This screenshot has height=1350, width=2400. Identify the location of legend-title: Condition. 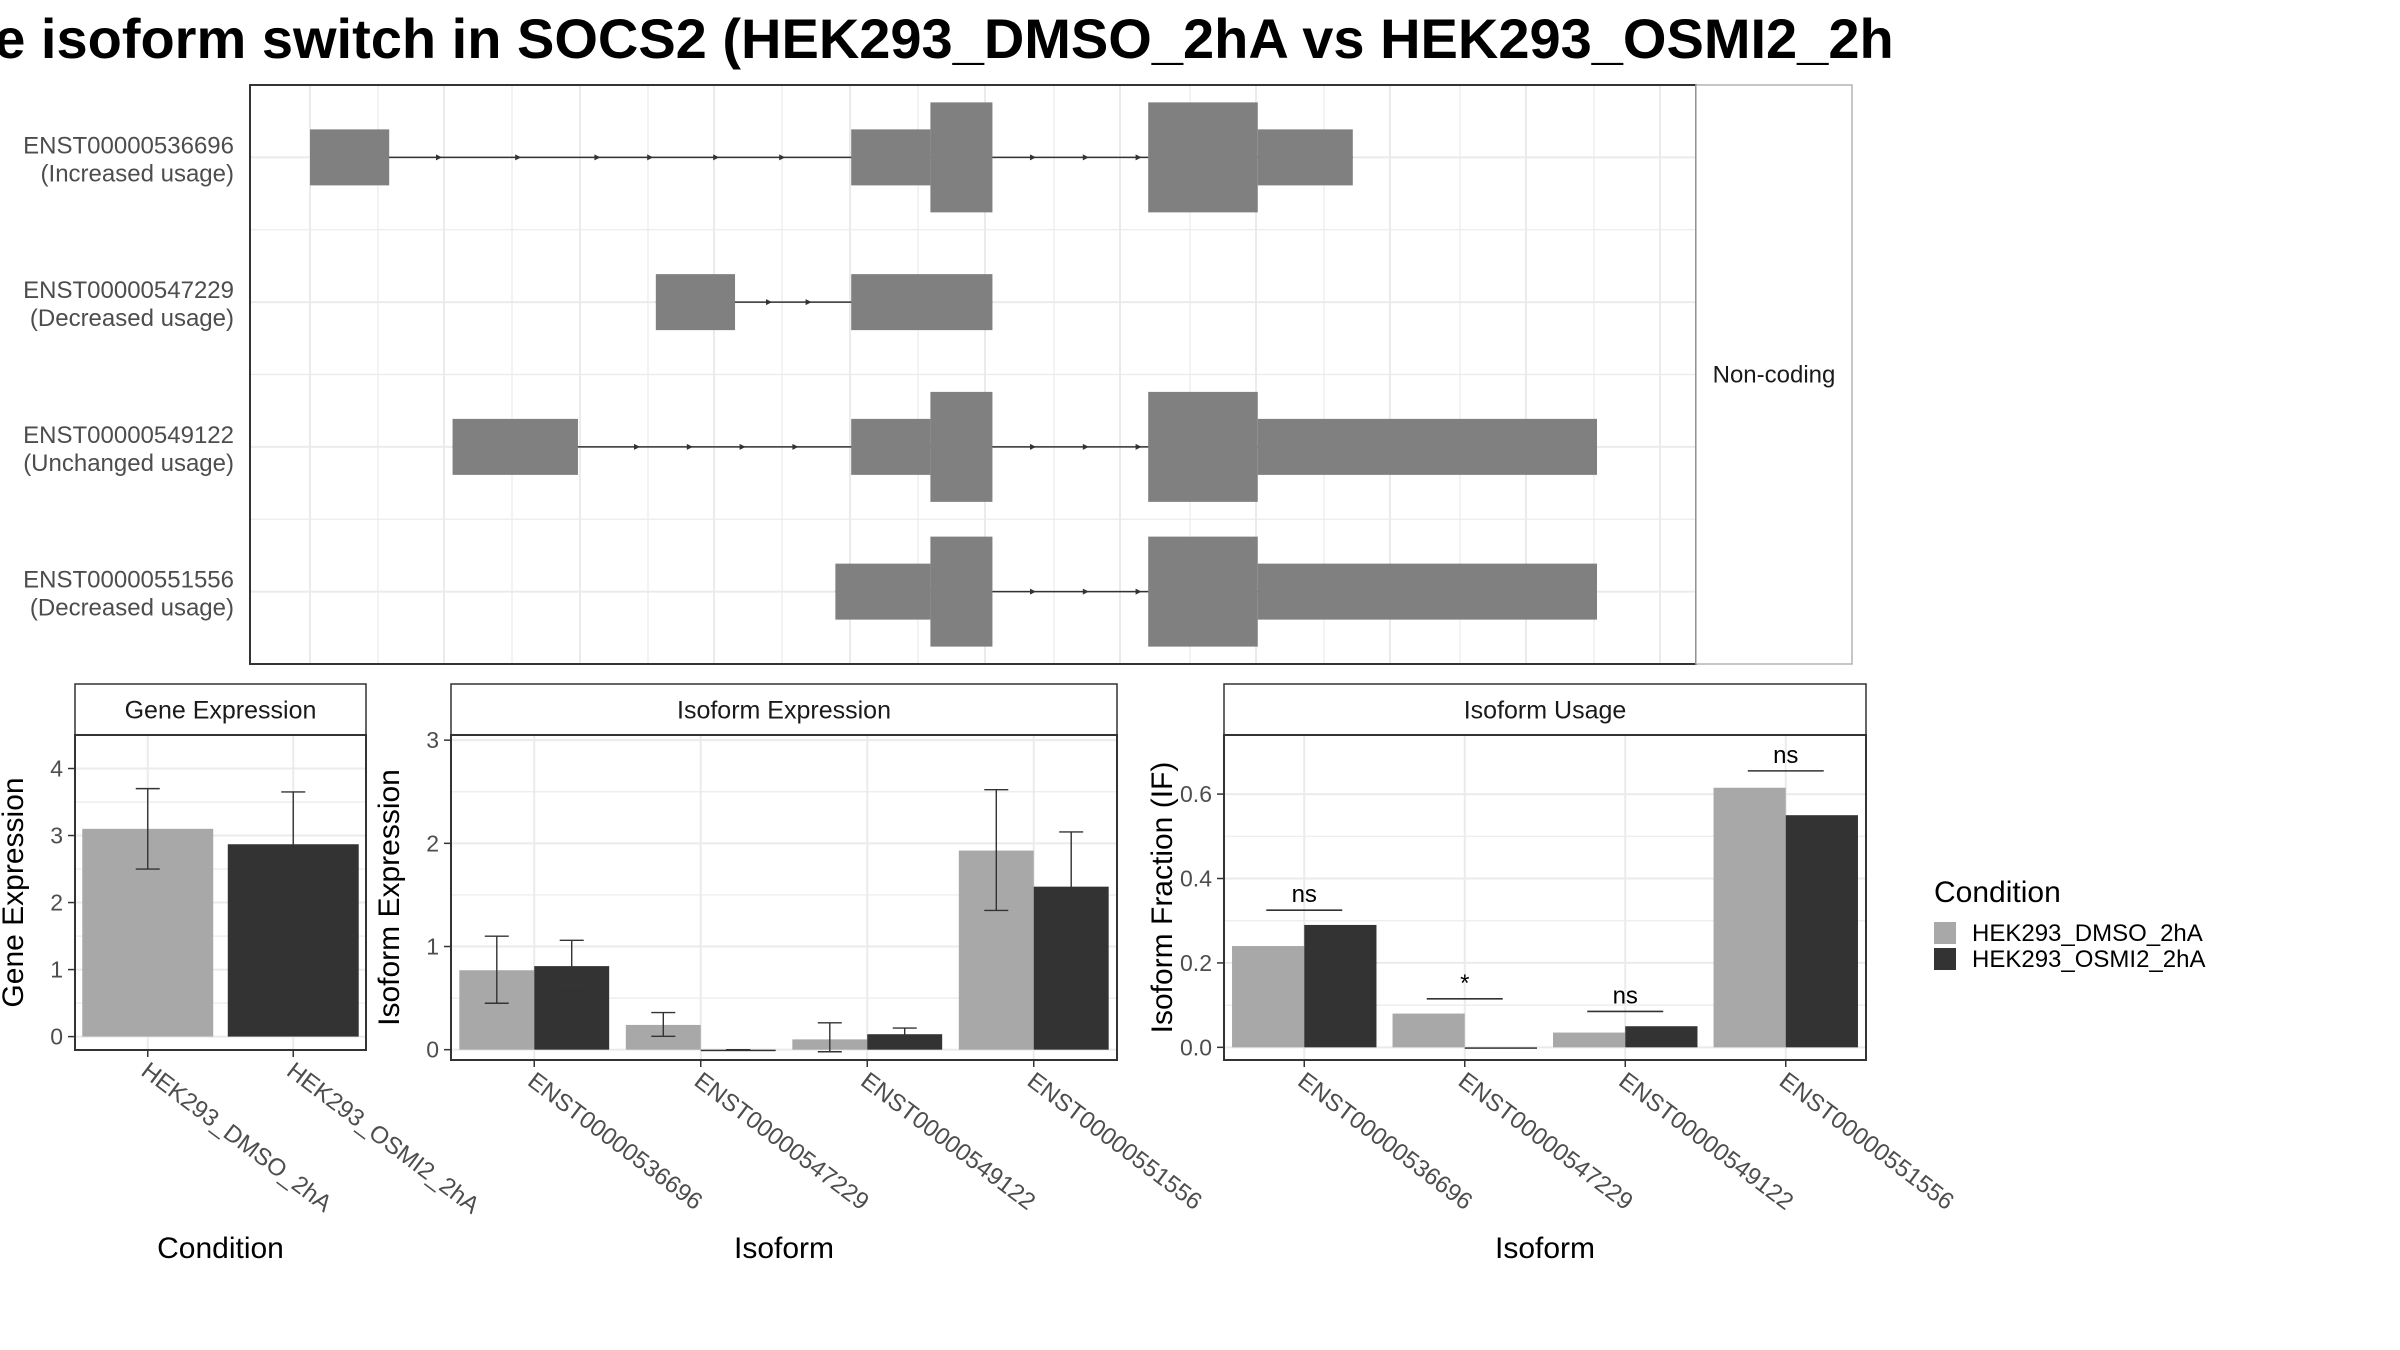
(1997, 892).